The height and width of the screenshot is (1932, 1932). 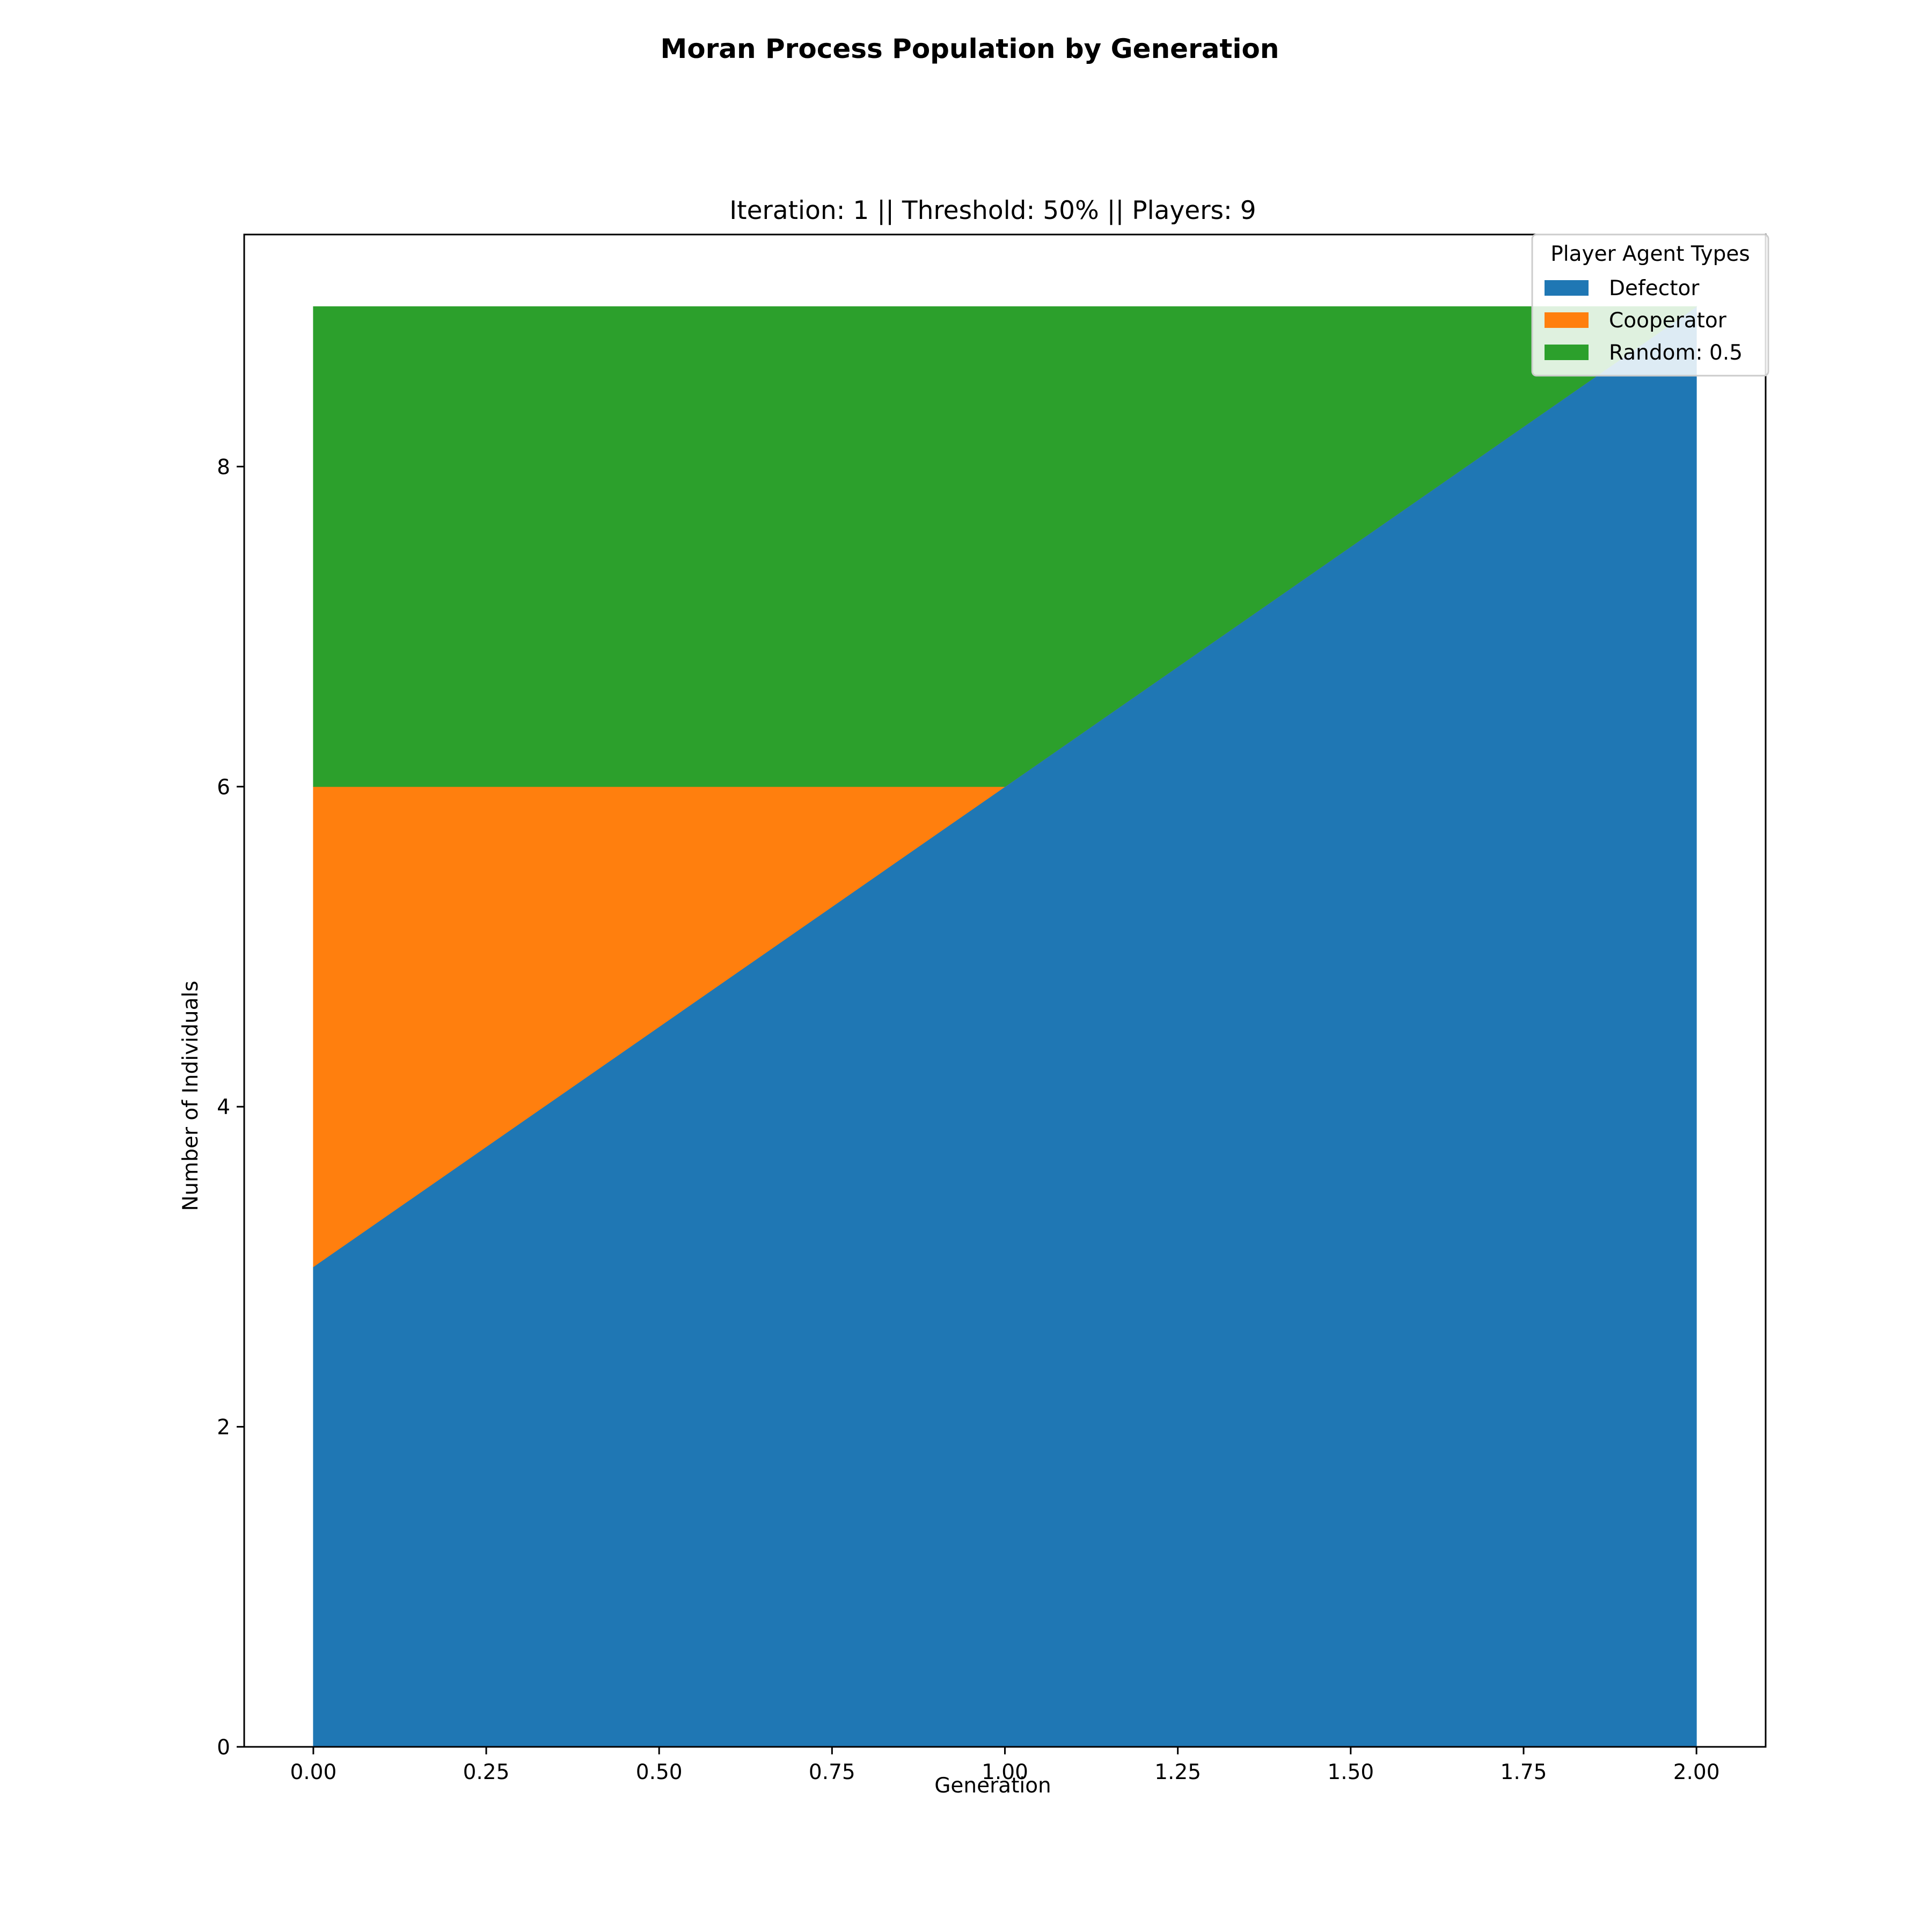 I want to click on legend-title: Player Agent Types, so click(x=1650, y=254).